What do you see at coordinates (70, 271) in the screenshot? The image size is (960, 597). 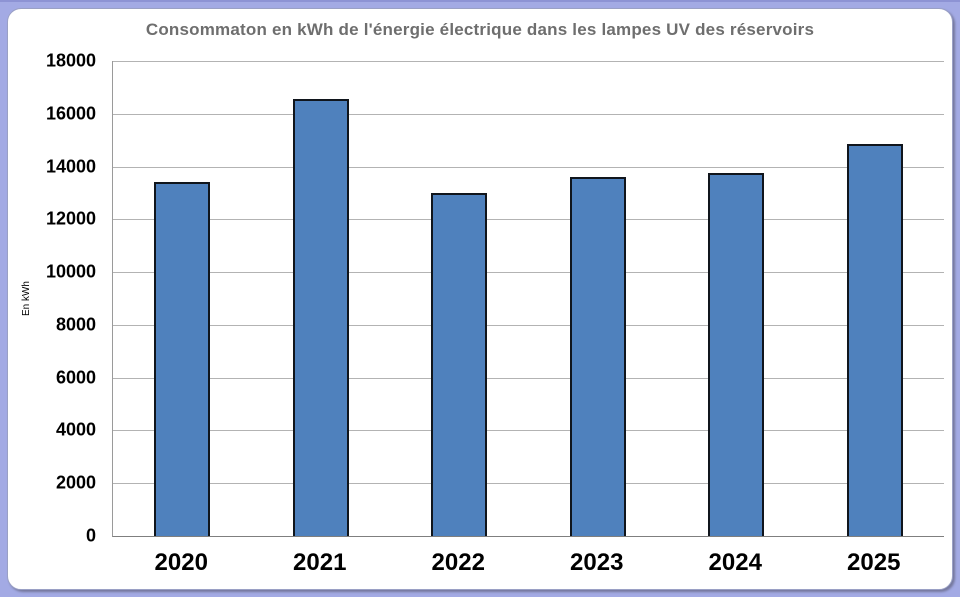 I see `y-tick-label: 10000` at bounding box center [70, 271].